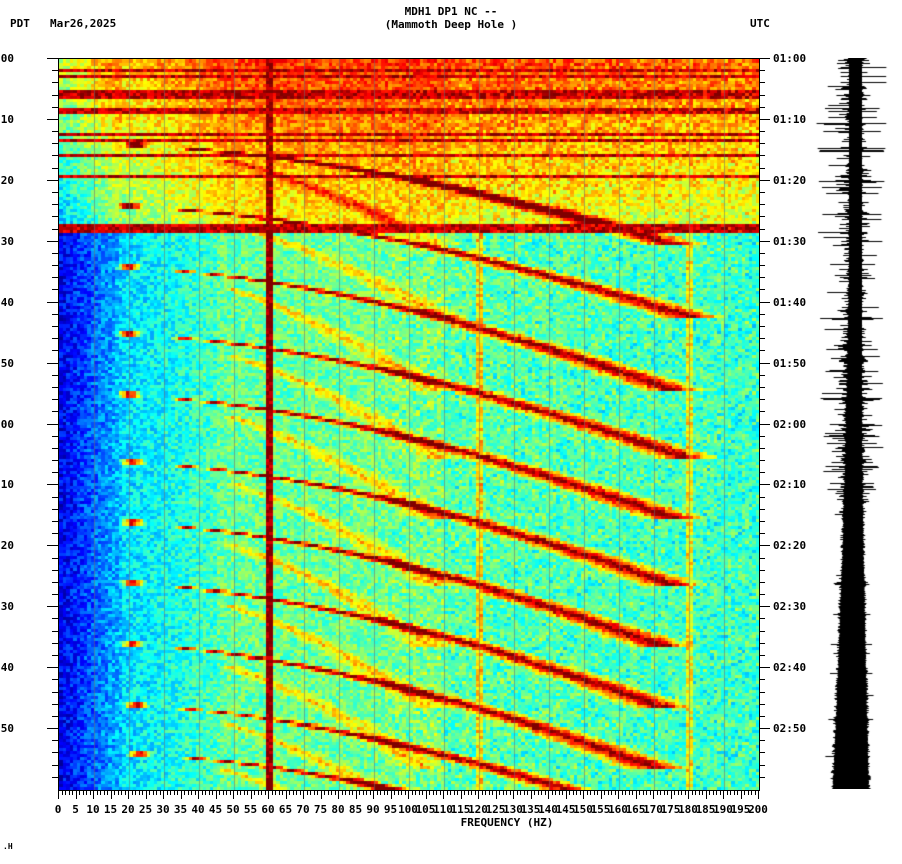  I want to click on time-tick-major-right, so click(764, 241).